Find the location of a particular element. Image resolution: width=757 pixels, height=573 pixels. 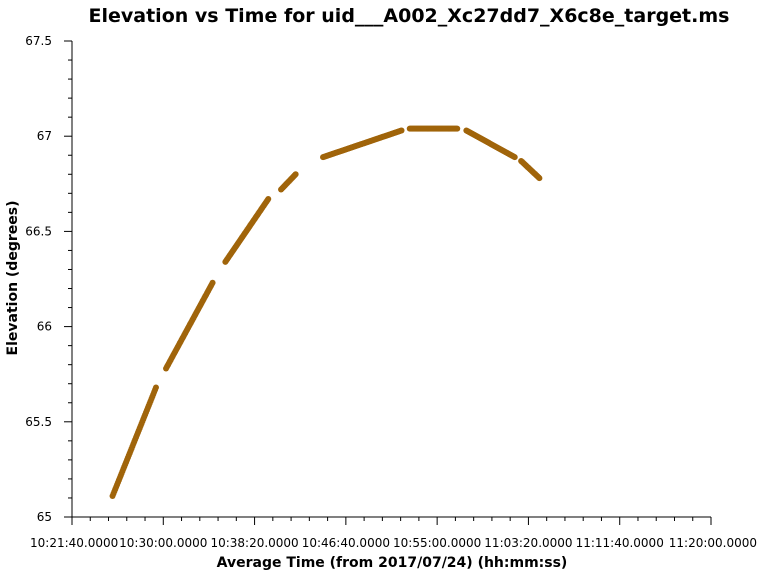

x-tick-label: 11:11:40.0000 is located at coordinates (620, 543).